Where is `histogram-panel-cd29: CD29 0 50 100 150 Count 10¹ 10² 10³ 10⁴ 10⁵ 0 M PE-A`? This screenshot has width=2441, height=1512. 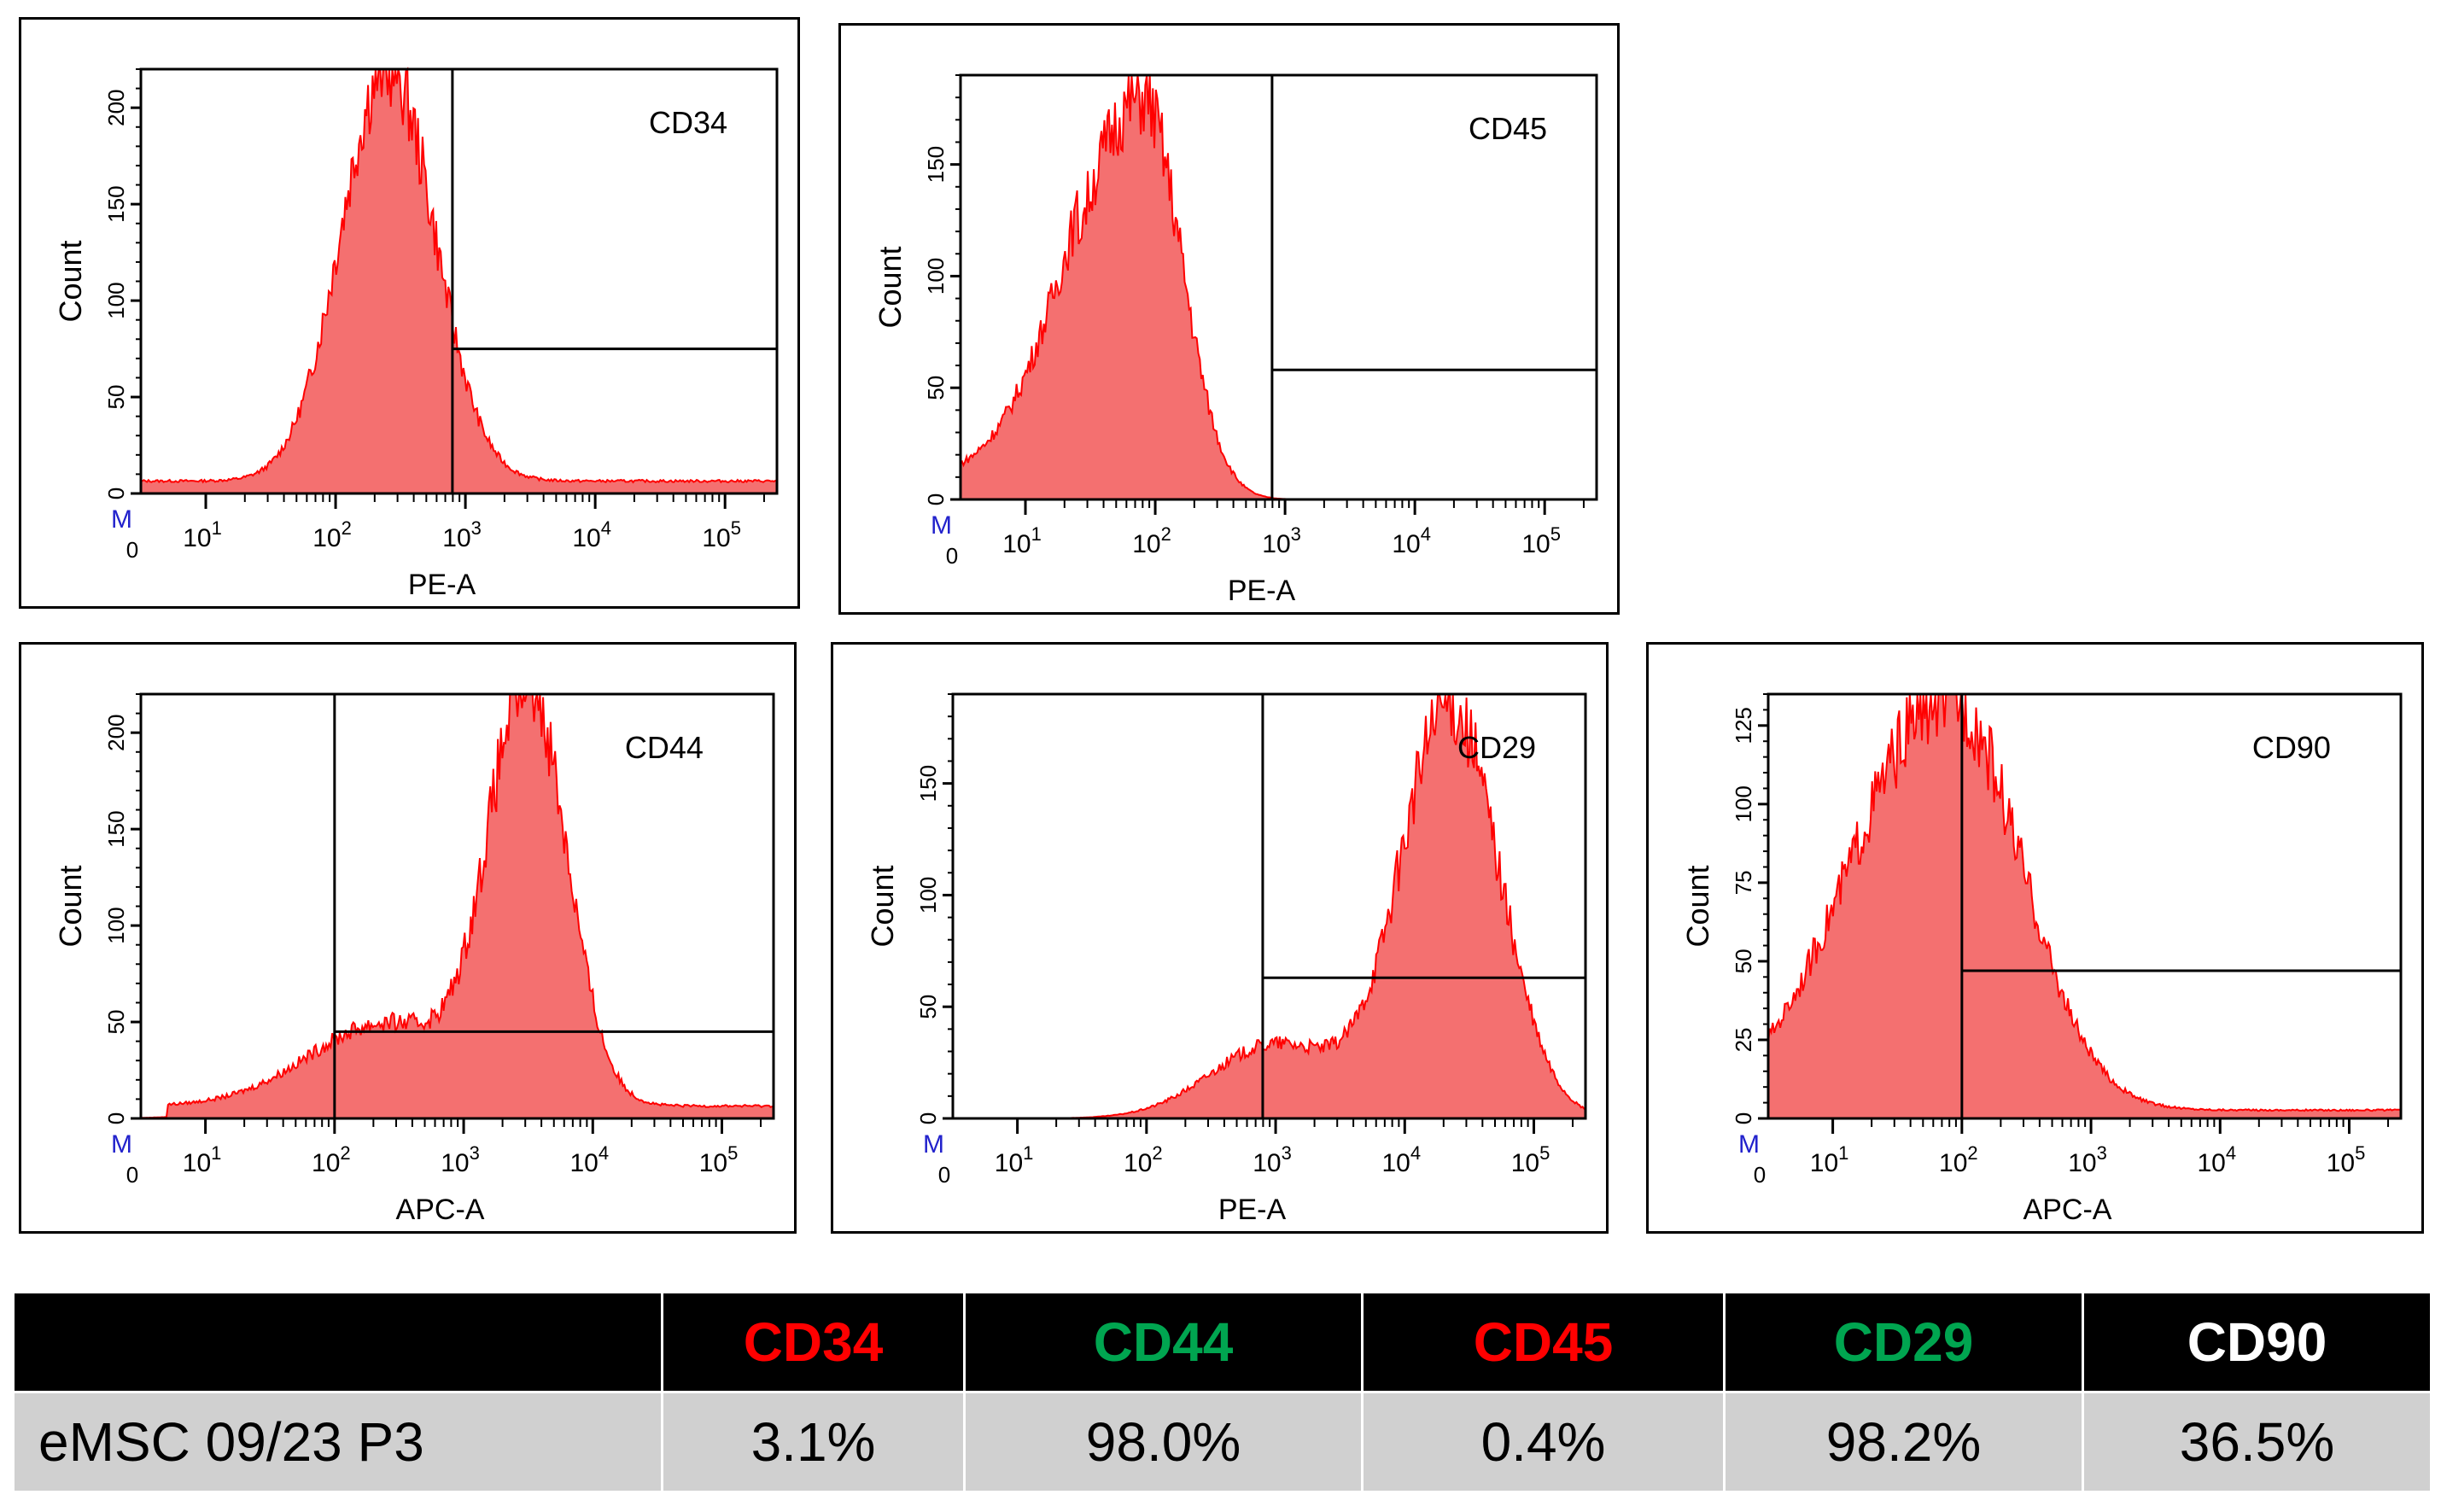 histogram-panel-cd29: CD29 0 50 100 150 Count 10¹ 10² 10³ 10⁴ 10⁵ 0 M PE-A is located at coordinates (1220, 938).